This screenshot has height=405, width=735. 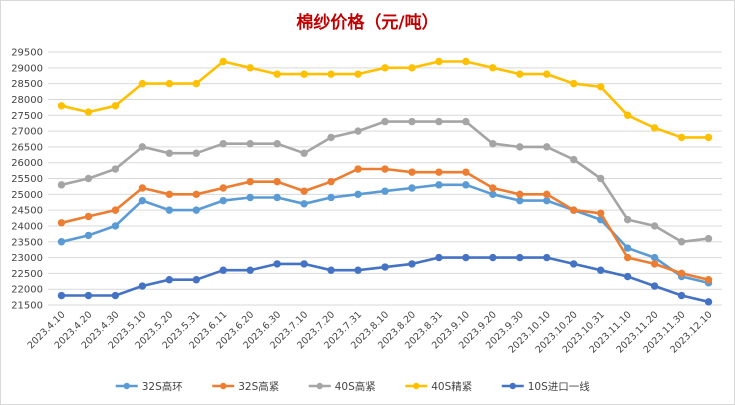 I want to click on y-tick-label: 29500, so click(x=27, y=53).